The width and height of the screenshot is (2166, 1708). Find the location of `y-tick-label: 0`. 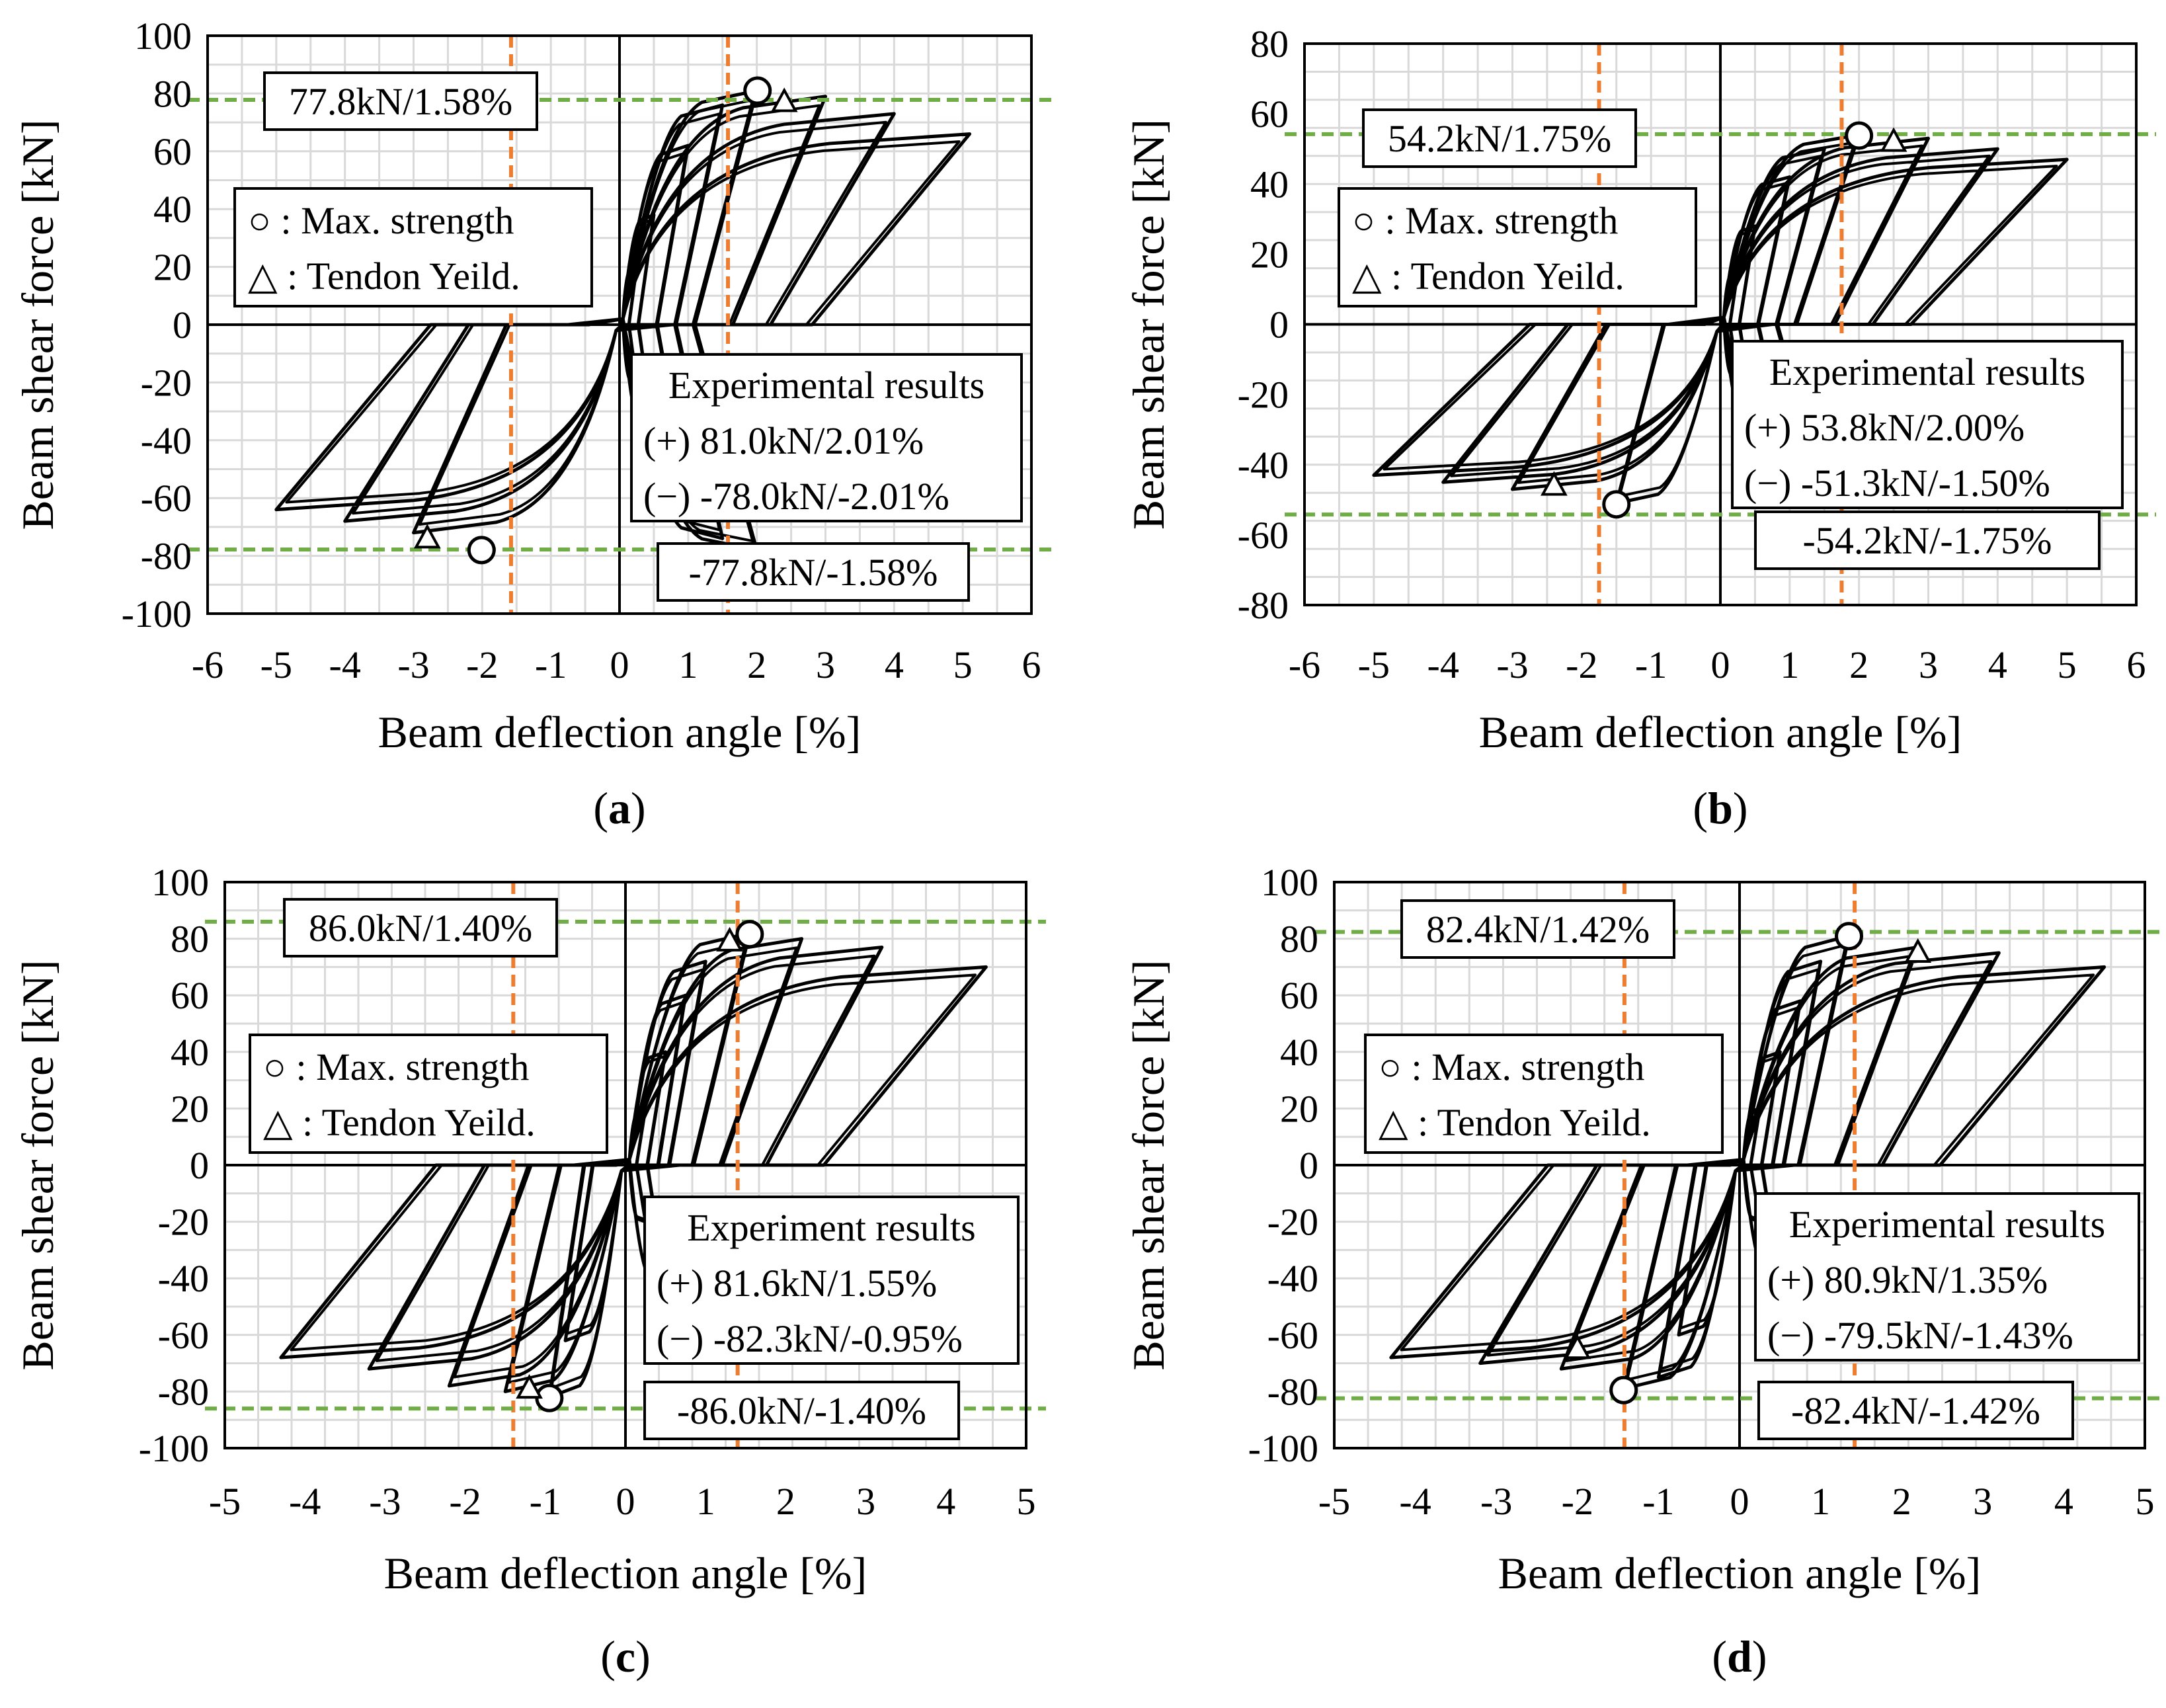

y-tick-label: 0 is located at coordinates (1279, 325).